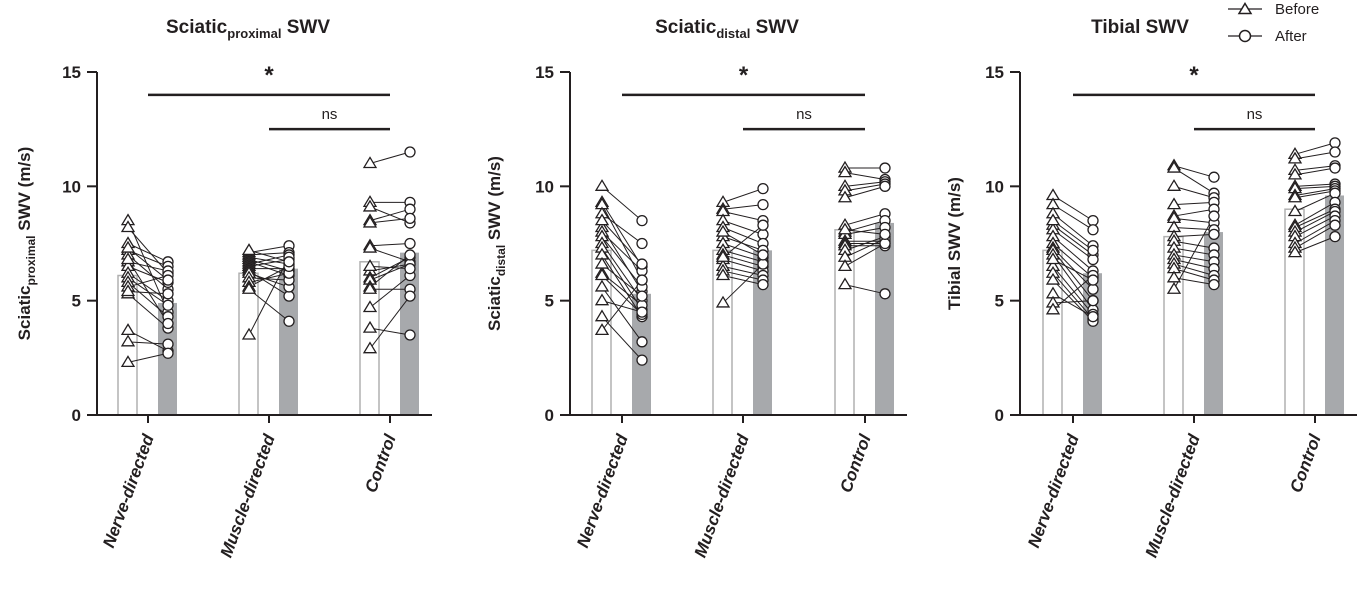 The height and width of the screenshot is (595, 1370). I want to click on legend: Before After, so click(1273, 23).